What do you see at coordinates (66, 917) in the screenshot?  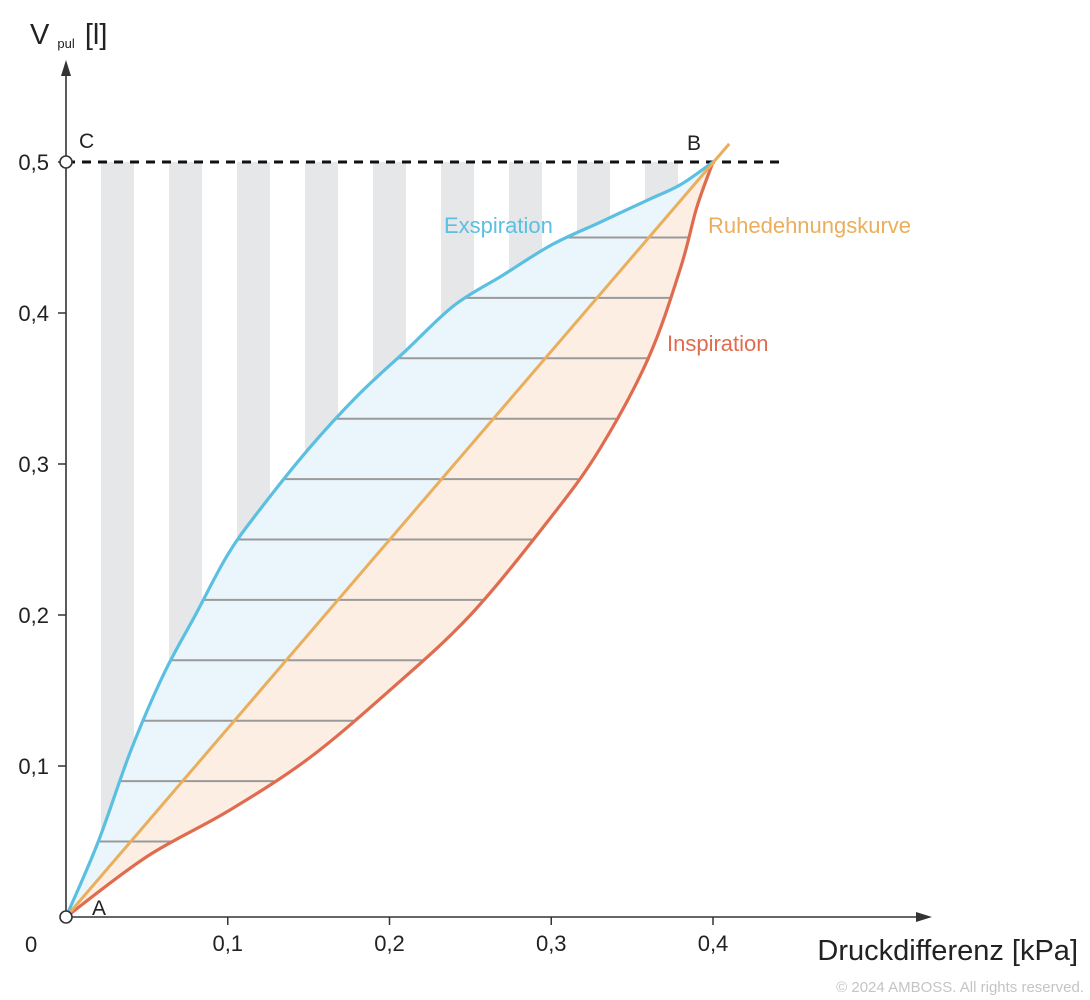 I see `point-marker-a` at bounding box center [66, 917].